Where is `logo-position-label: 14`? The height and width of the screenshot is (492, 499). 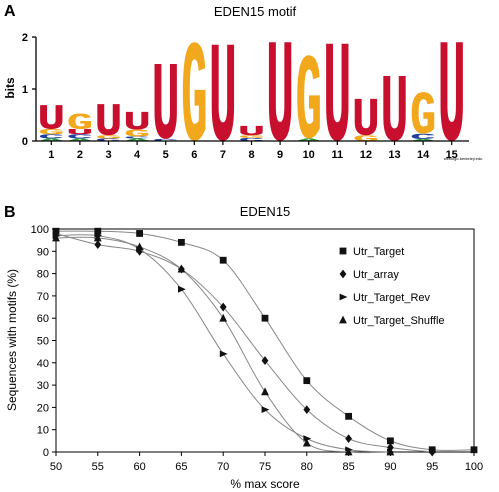
logo-position-label: 14 is located at coordinates (423, 155).